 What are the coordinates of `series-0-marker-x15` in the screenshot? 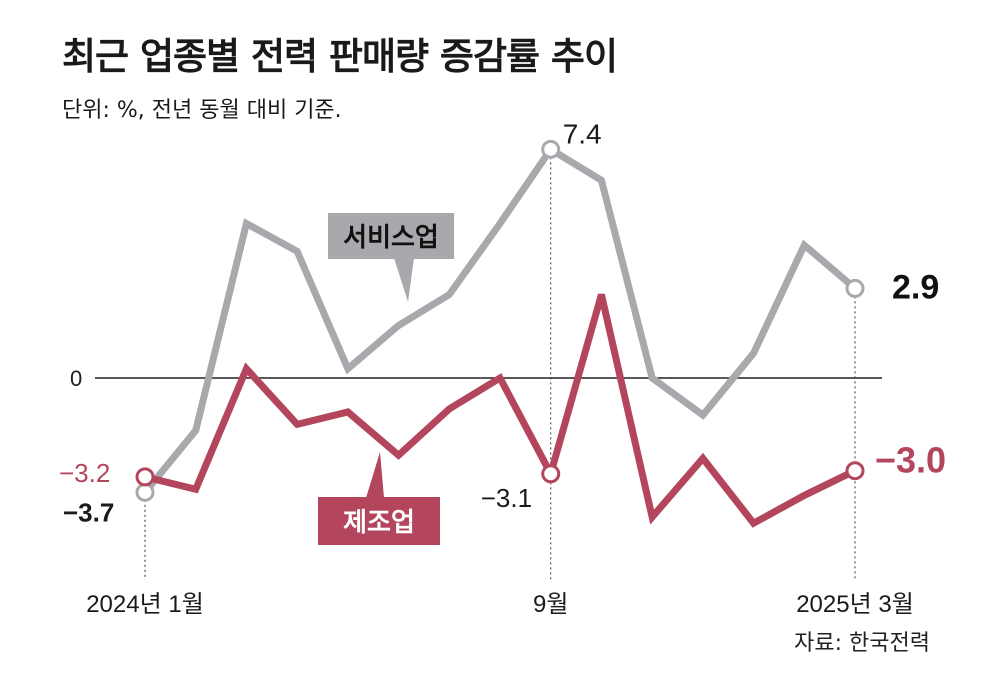 It's located at (855, 288).